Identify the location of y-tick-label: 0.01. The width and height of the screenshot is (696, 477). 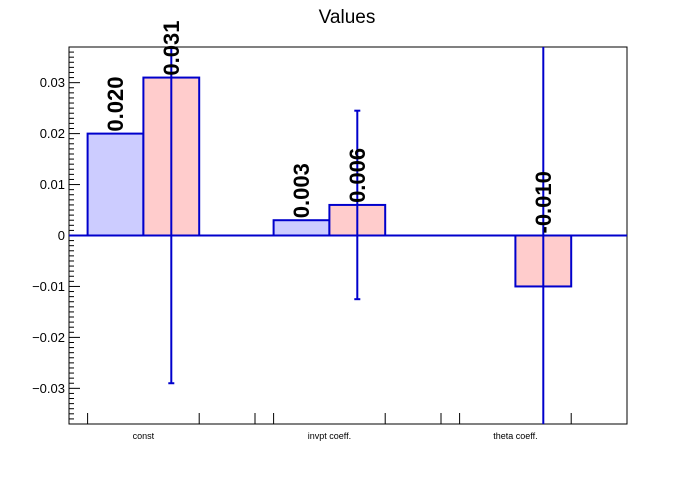
(52, 184).